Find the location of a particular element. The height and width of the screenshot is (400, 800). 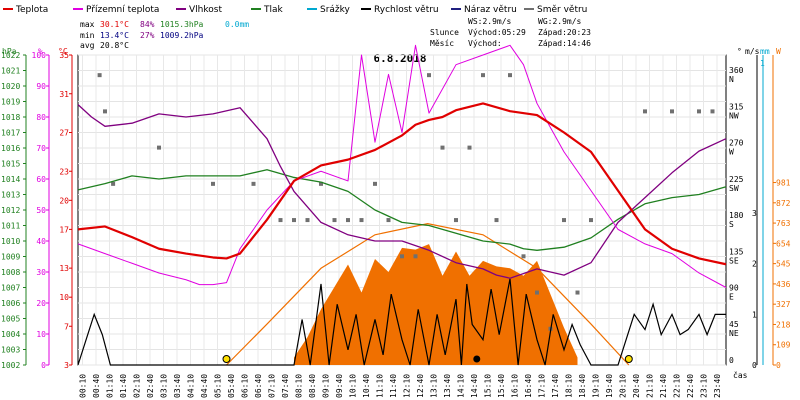

temperature-tick-label: 7 is located at coordinates (66, 326).